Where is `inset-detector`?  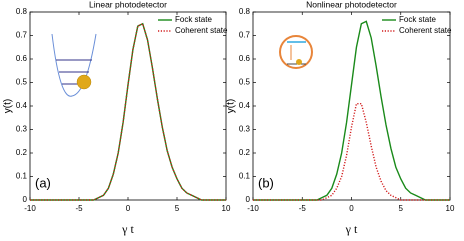
inset-detector is located at coordinates (296, 52).